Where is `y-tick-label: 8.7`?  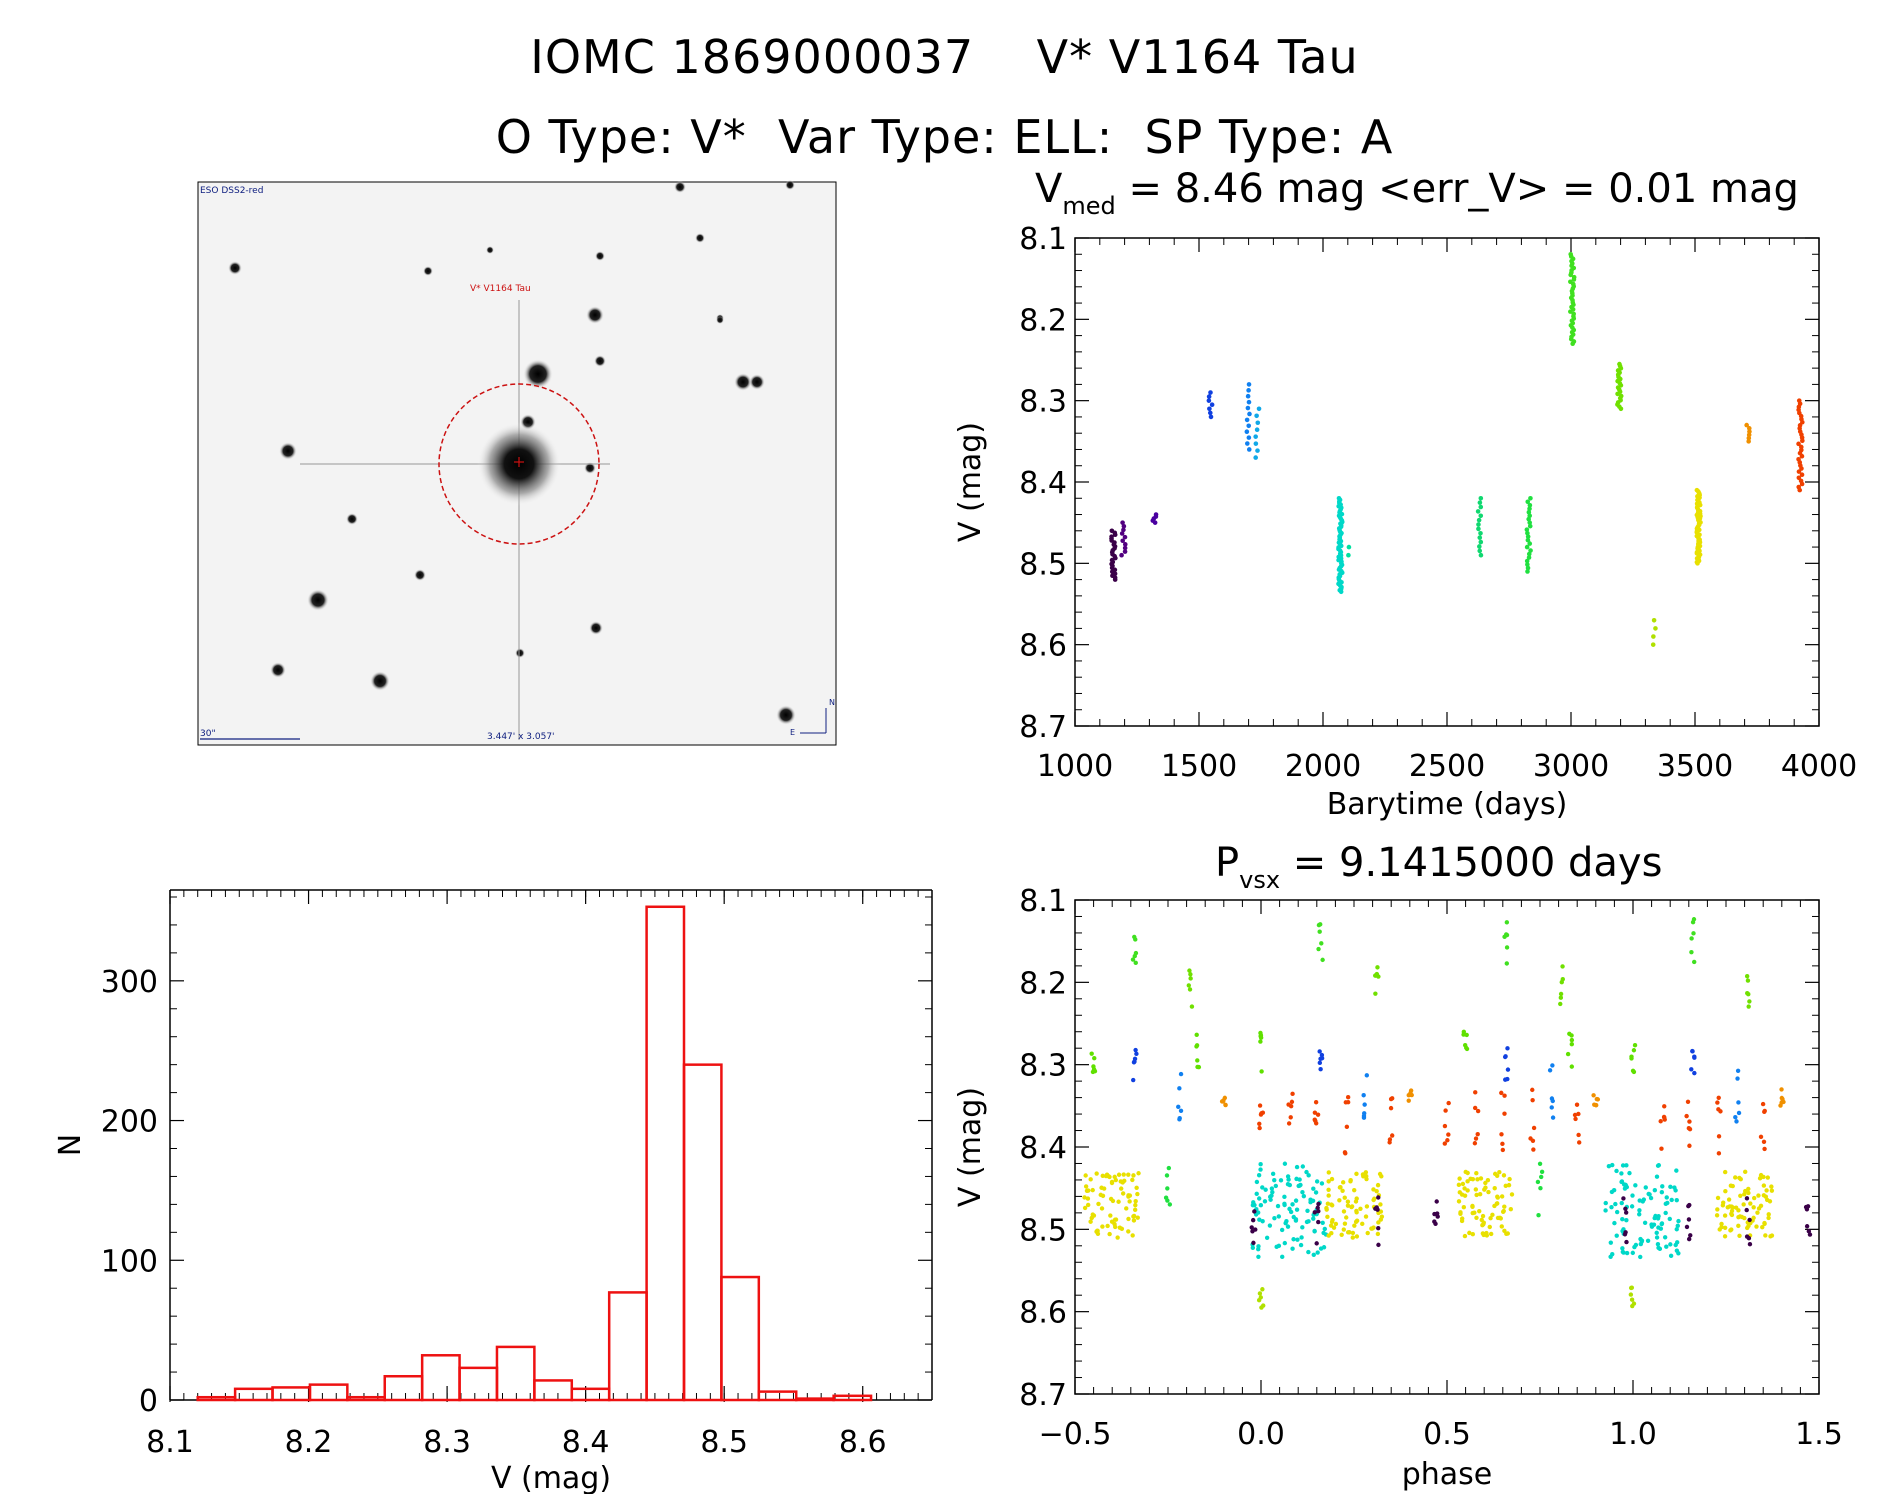 y-tick-label: 8.7 is located at coordinates (1043, 727).